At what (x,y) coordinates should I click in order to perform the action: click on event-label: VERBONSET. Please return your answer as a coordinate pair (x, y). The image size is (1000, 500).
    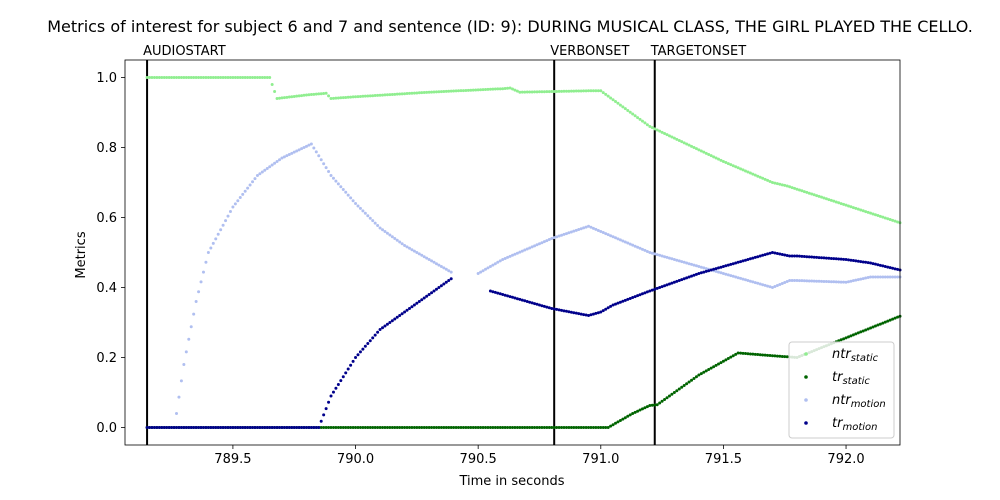
    Looking at the image, I should click on (589, 51).